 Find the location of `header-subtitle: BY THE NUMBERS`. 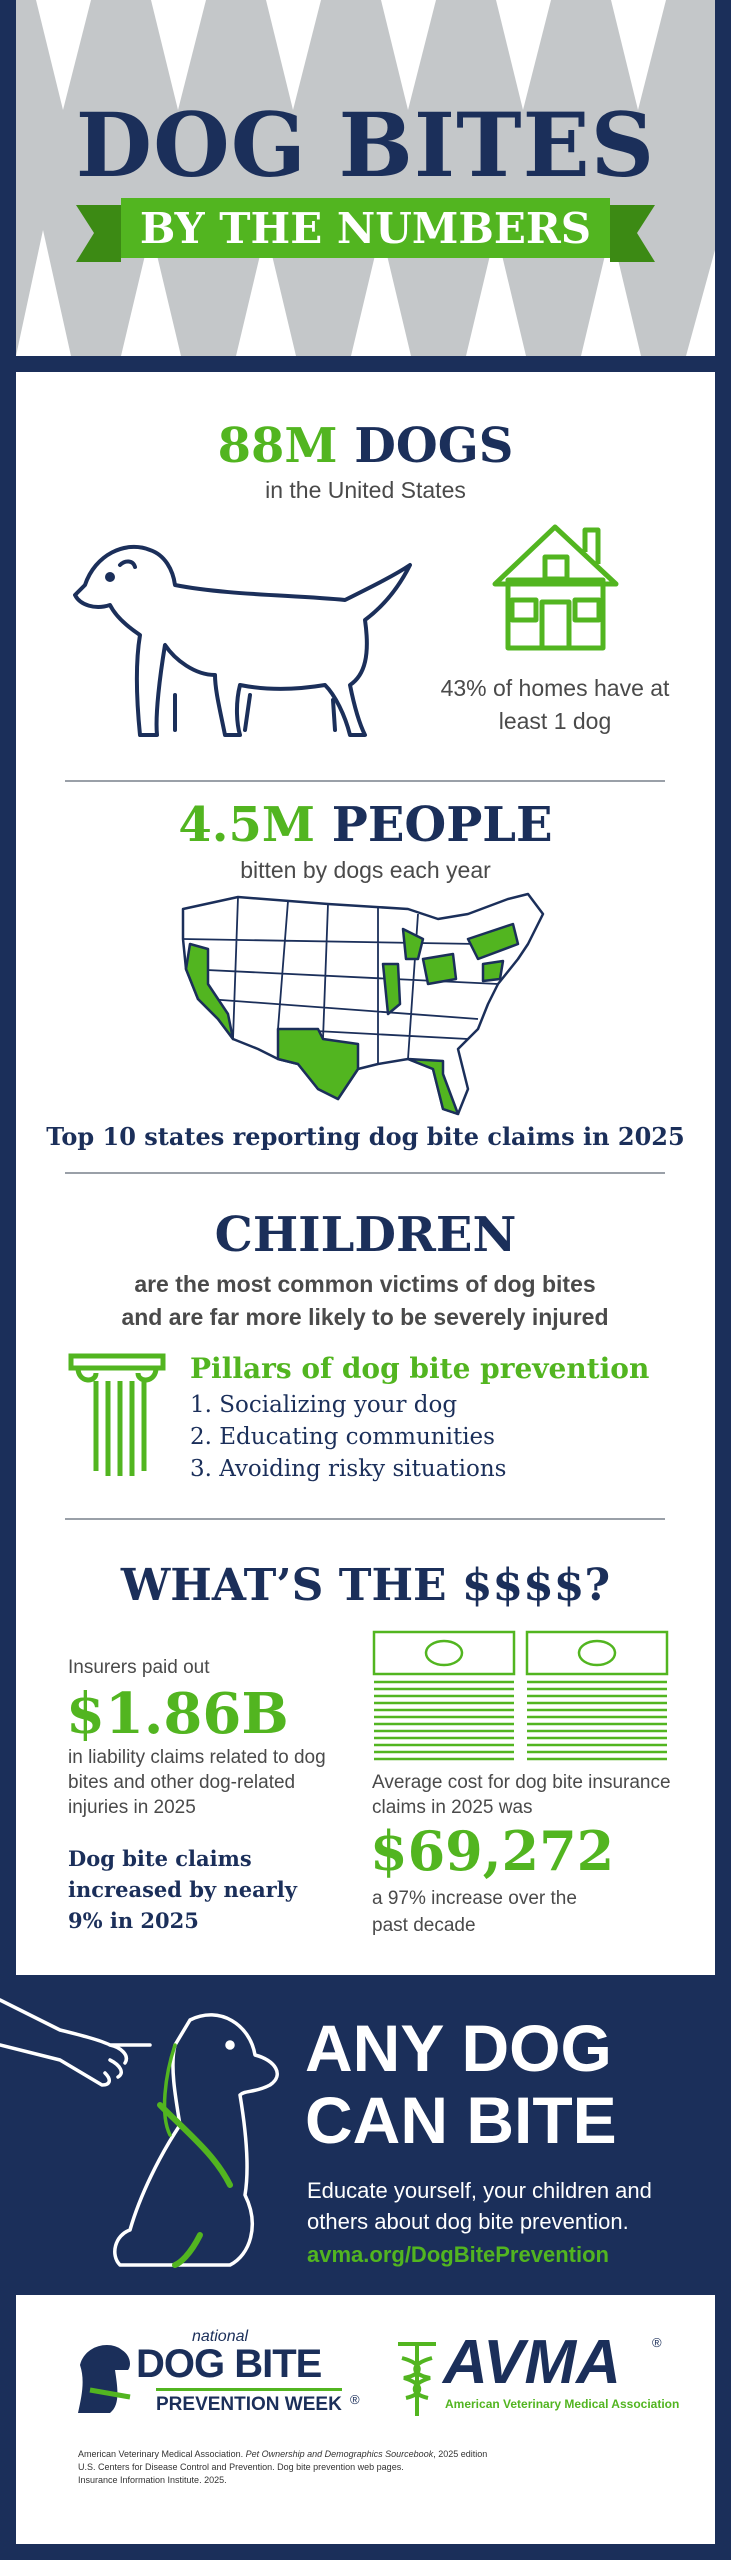

header-subtitle: BY THE NUMBERS is located at coordinates (365, 228).